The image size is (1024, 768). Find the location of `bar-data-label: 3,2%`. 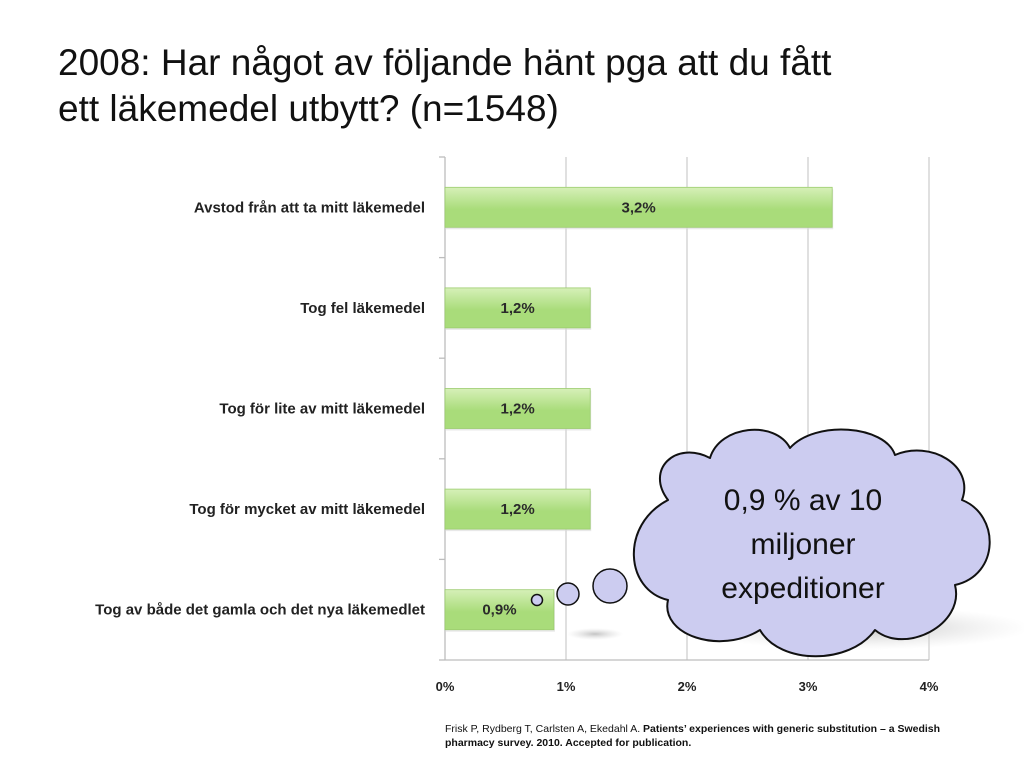

bar-data-label: 3,2% is located at coordinates (638, 207).